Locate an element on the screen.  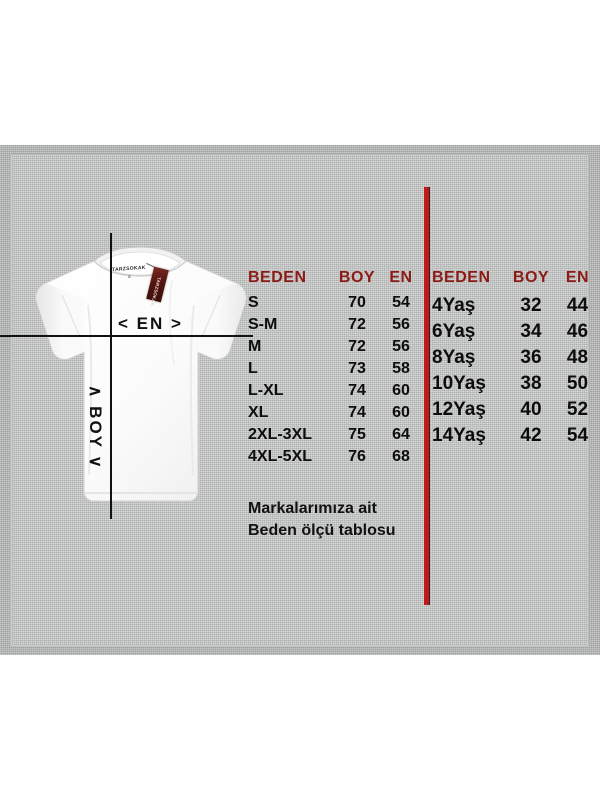
table-row: 8Yaş 36 48 is located at coordinates (516, 357).